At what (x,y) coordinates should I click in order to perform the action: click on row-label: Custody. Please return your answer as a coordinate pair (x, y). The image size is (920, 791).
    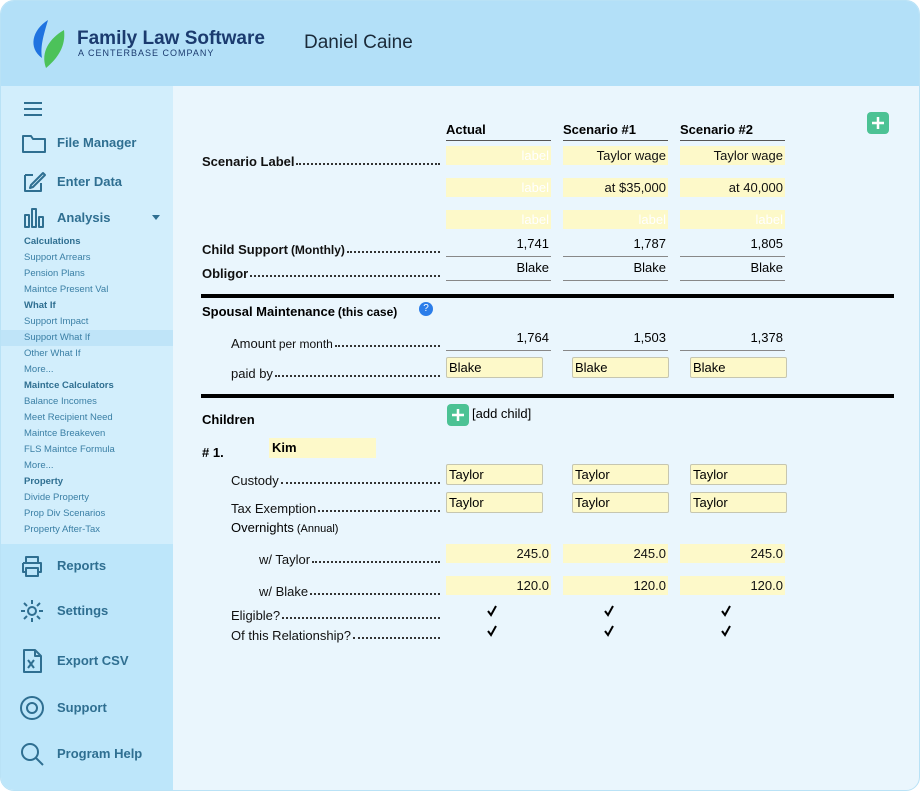
    Looking at the image, I should click on (255, 480).